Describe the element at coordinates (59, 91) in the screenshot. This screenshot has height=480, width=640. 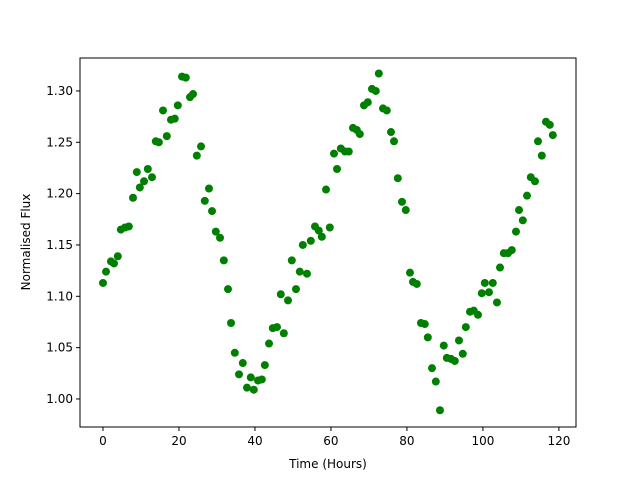
I see `y-tick-label: 1.30` at that location.